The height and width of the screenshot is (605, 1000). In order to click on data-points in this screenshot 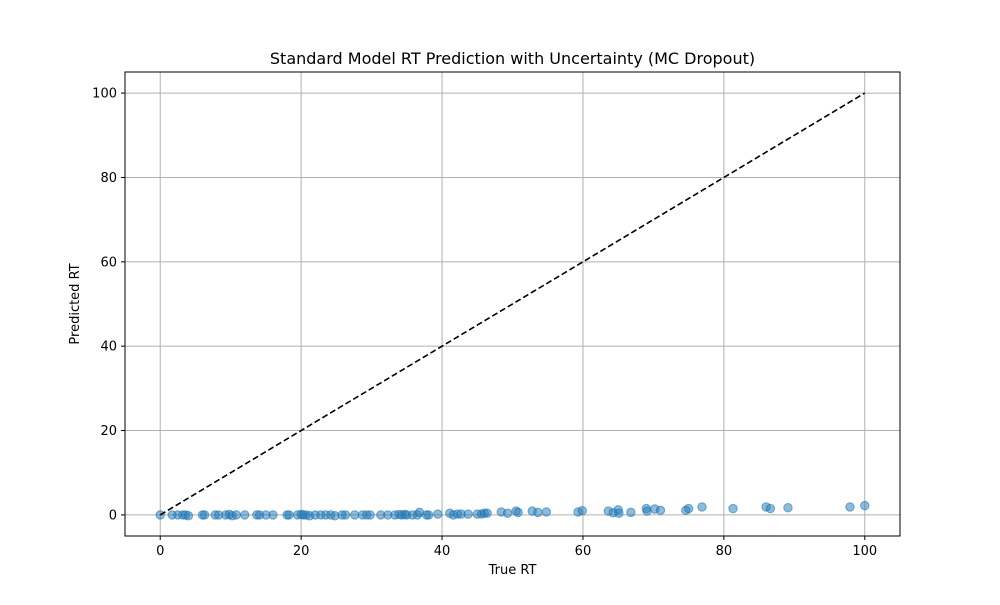, I will do `click(512, 510)`.